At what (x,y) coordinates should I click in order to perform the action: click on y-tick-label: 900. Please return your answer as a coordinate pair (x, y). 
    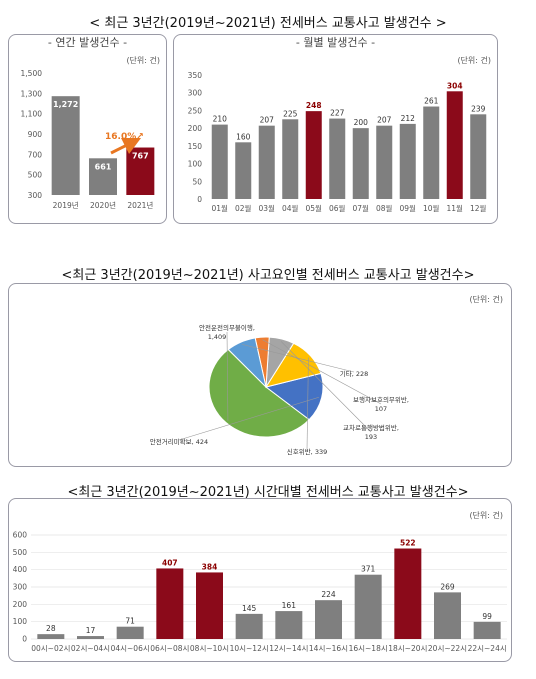
    Looking at the image, I should click on (35, 134).